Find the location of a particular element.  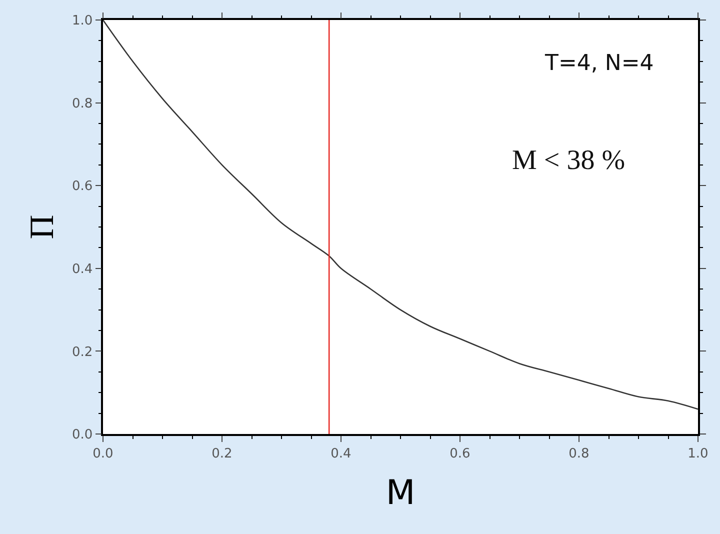

y-axis-title: Π is located at coordinates (43, 227).